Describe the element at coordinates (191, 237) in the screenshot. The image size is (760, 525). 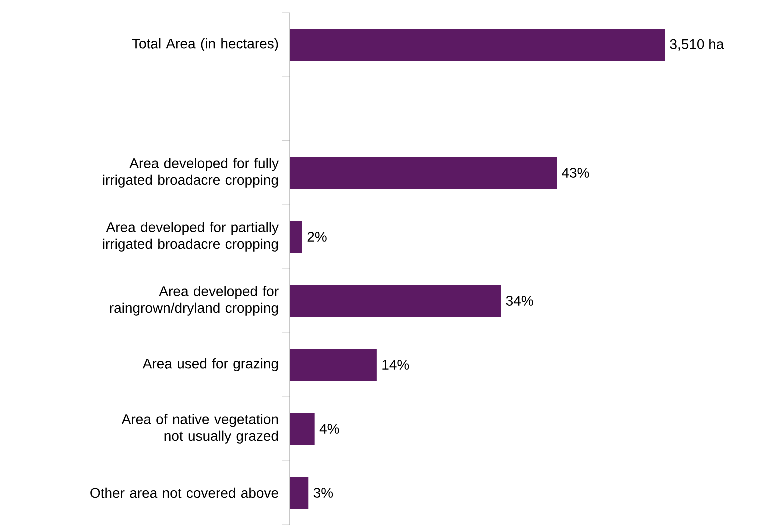
I see `y-tick-label: Area developed for partially irrigated broadacre cropping` at that location.